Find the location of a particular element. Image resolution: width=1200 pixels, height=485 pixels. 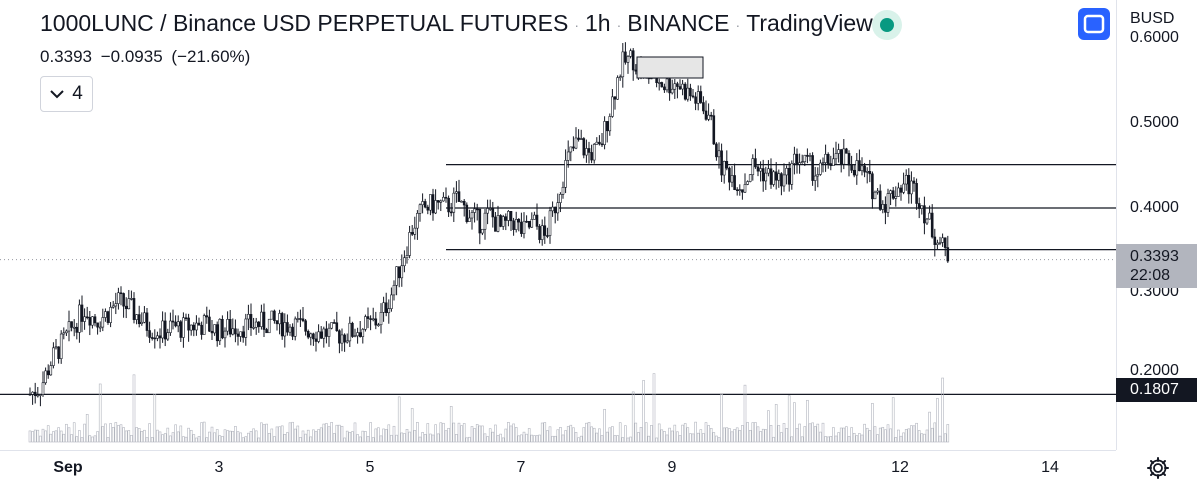

currency-label: BUSD is located at coordinates (1152, 18).